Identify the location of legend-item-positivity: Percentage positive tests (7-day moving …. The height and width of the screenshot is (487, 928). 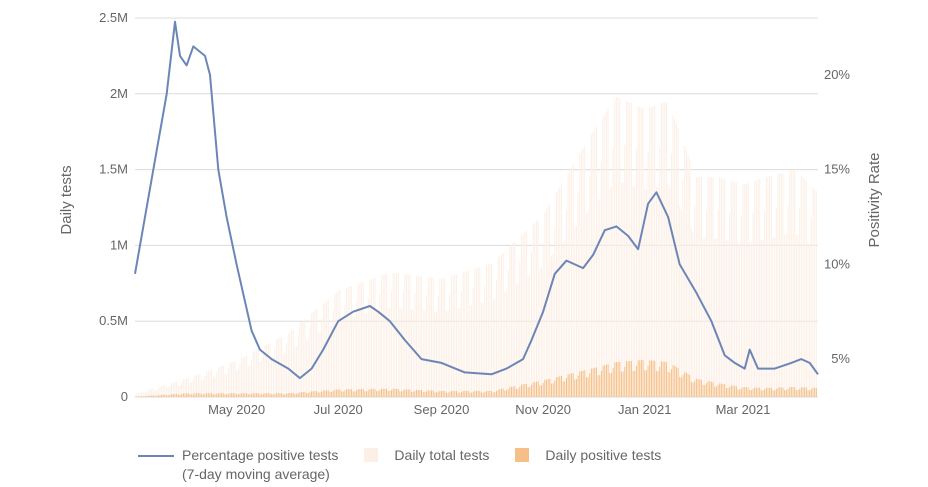
(238, 465).